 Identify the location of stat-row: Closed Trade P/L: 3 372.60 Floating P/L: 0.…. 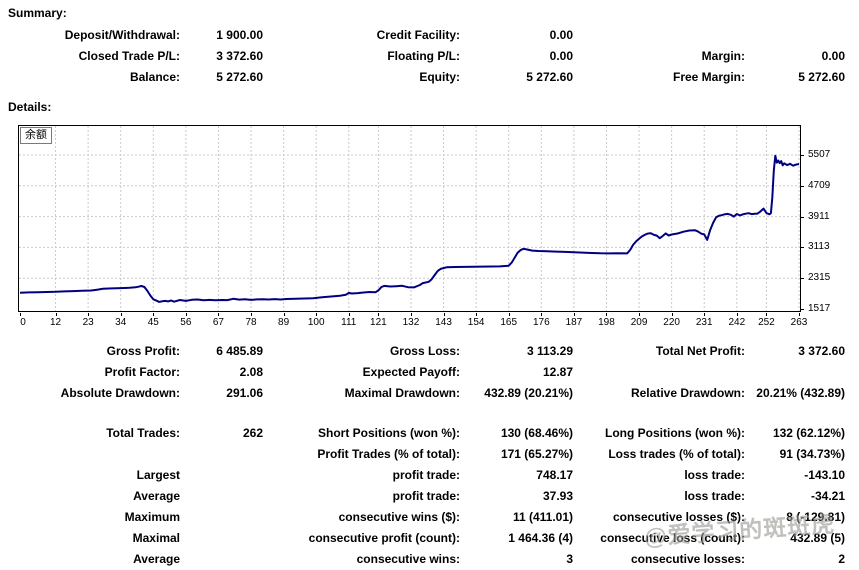
(422, 56).